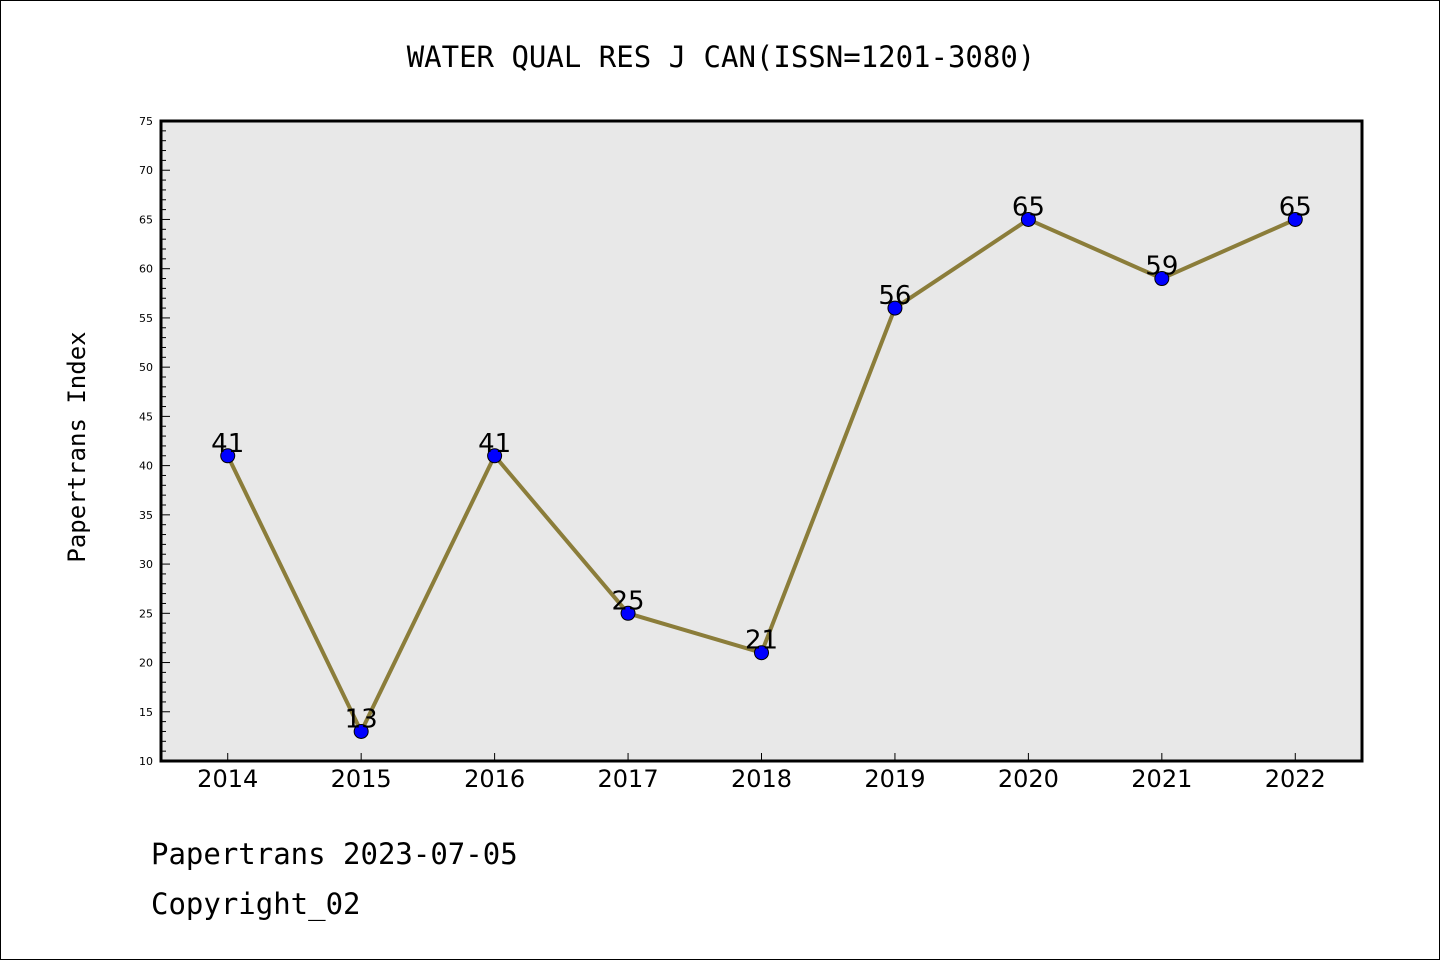  I want to click on x-axis: 2014 2015 2016 2017 2018 2019 2020 2021 2022, so click(761, 773).